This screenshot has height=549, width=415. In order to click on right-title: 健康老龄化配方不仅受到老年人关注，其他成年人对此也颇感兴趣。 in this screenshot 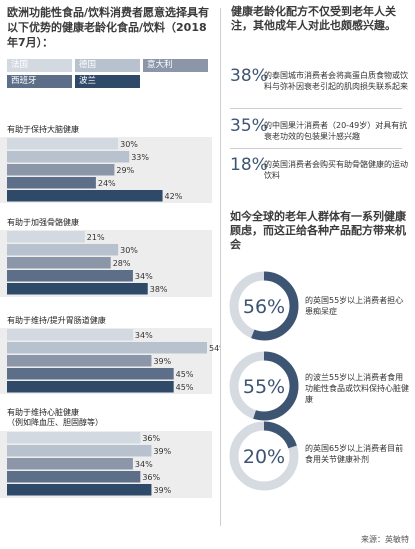, I will do `click(313, 18)`.